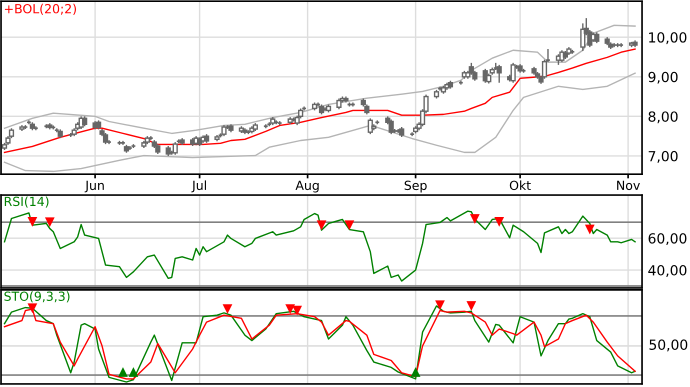 The image size is (690, 387). I want to click on chart-title: RSI(14), so click(26, 202).